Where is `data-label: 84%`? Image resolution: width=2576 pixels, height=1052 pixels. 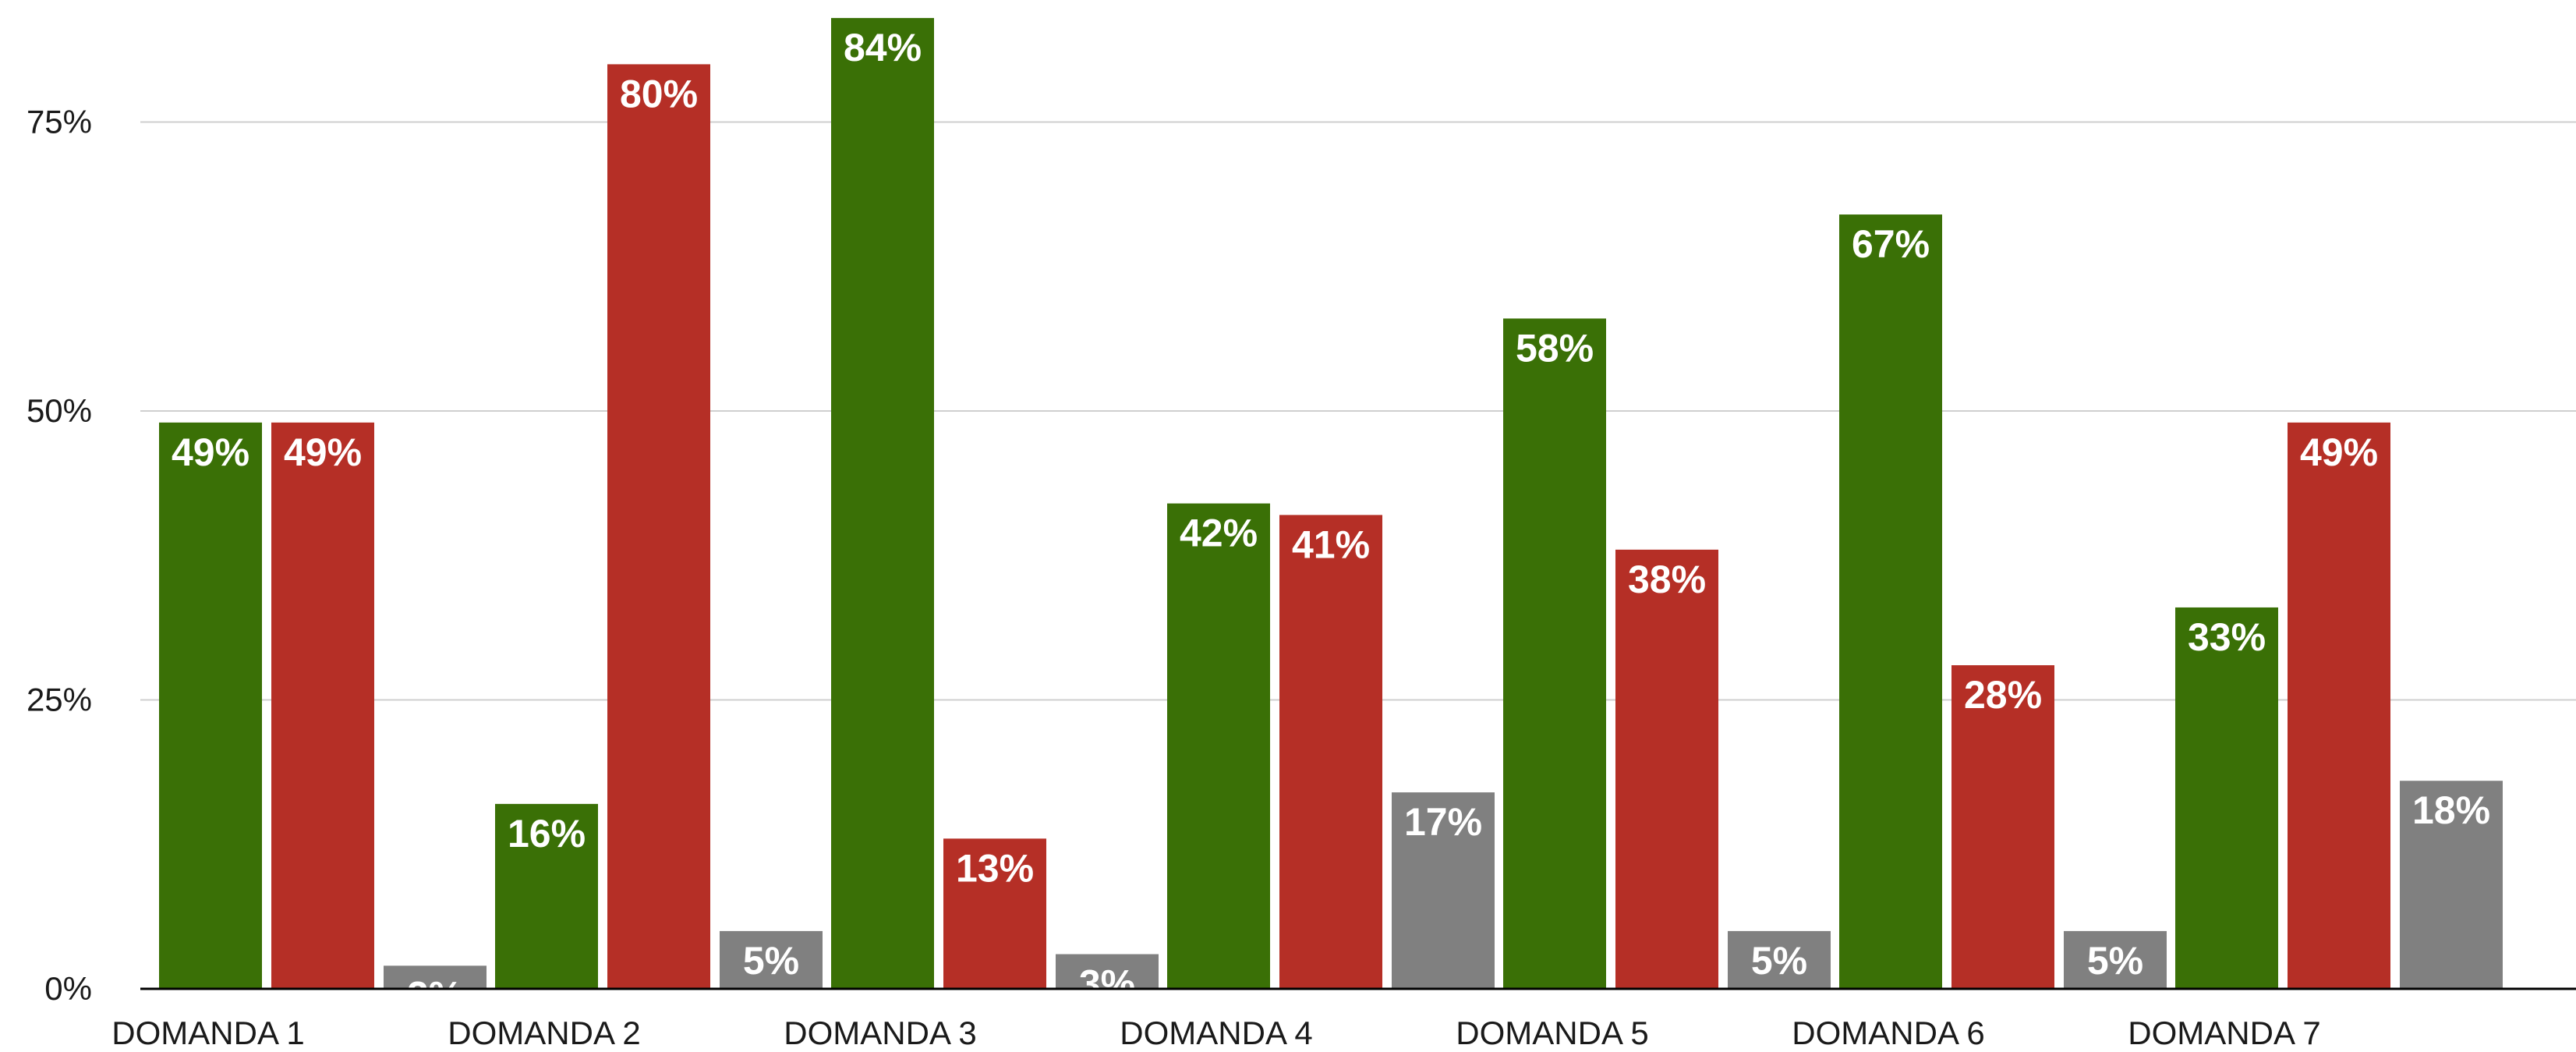 data-label: 84% is located at coordinates (883, 47).